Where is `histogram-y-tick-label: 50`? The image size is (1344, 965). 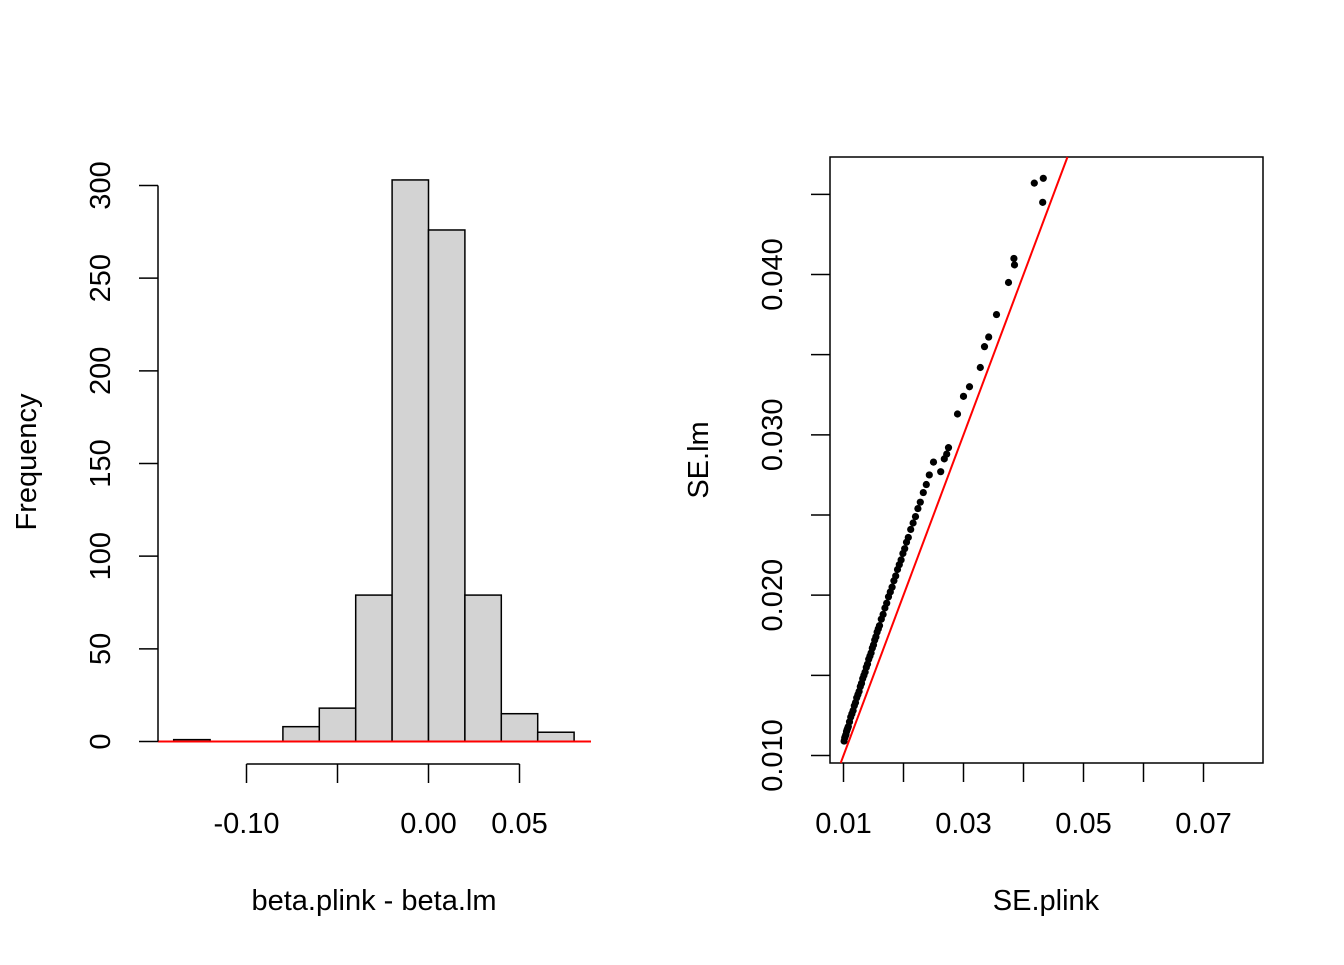 histogram-y-tick-label: 50 is located at coordinates (101, 649).